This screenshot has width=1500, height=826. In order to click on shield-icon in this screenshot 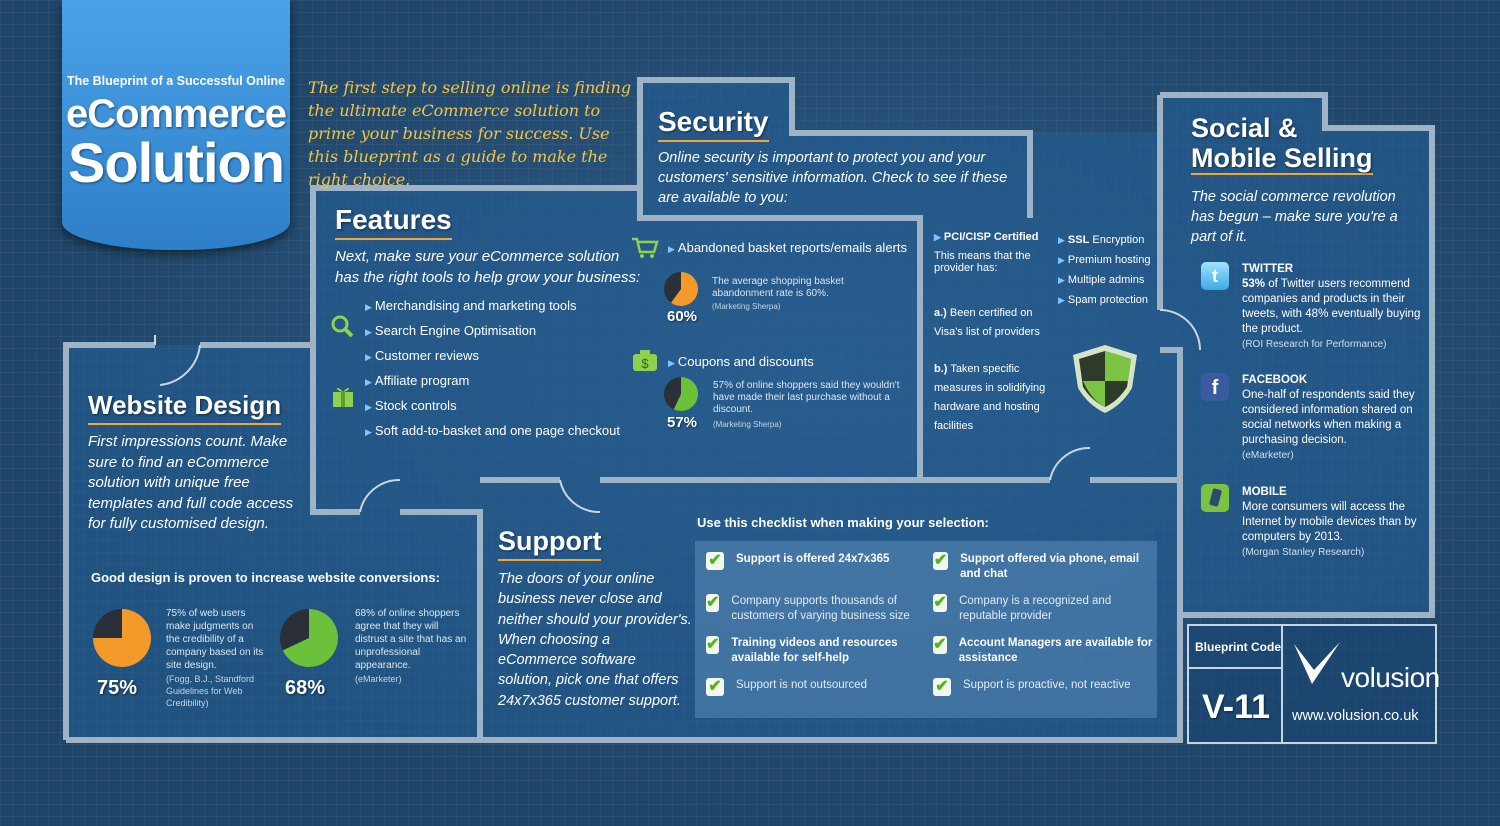, I will do `click(1105, 379)`.